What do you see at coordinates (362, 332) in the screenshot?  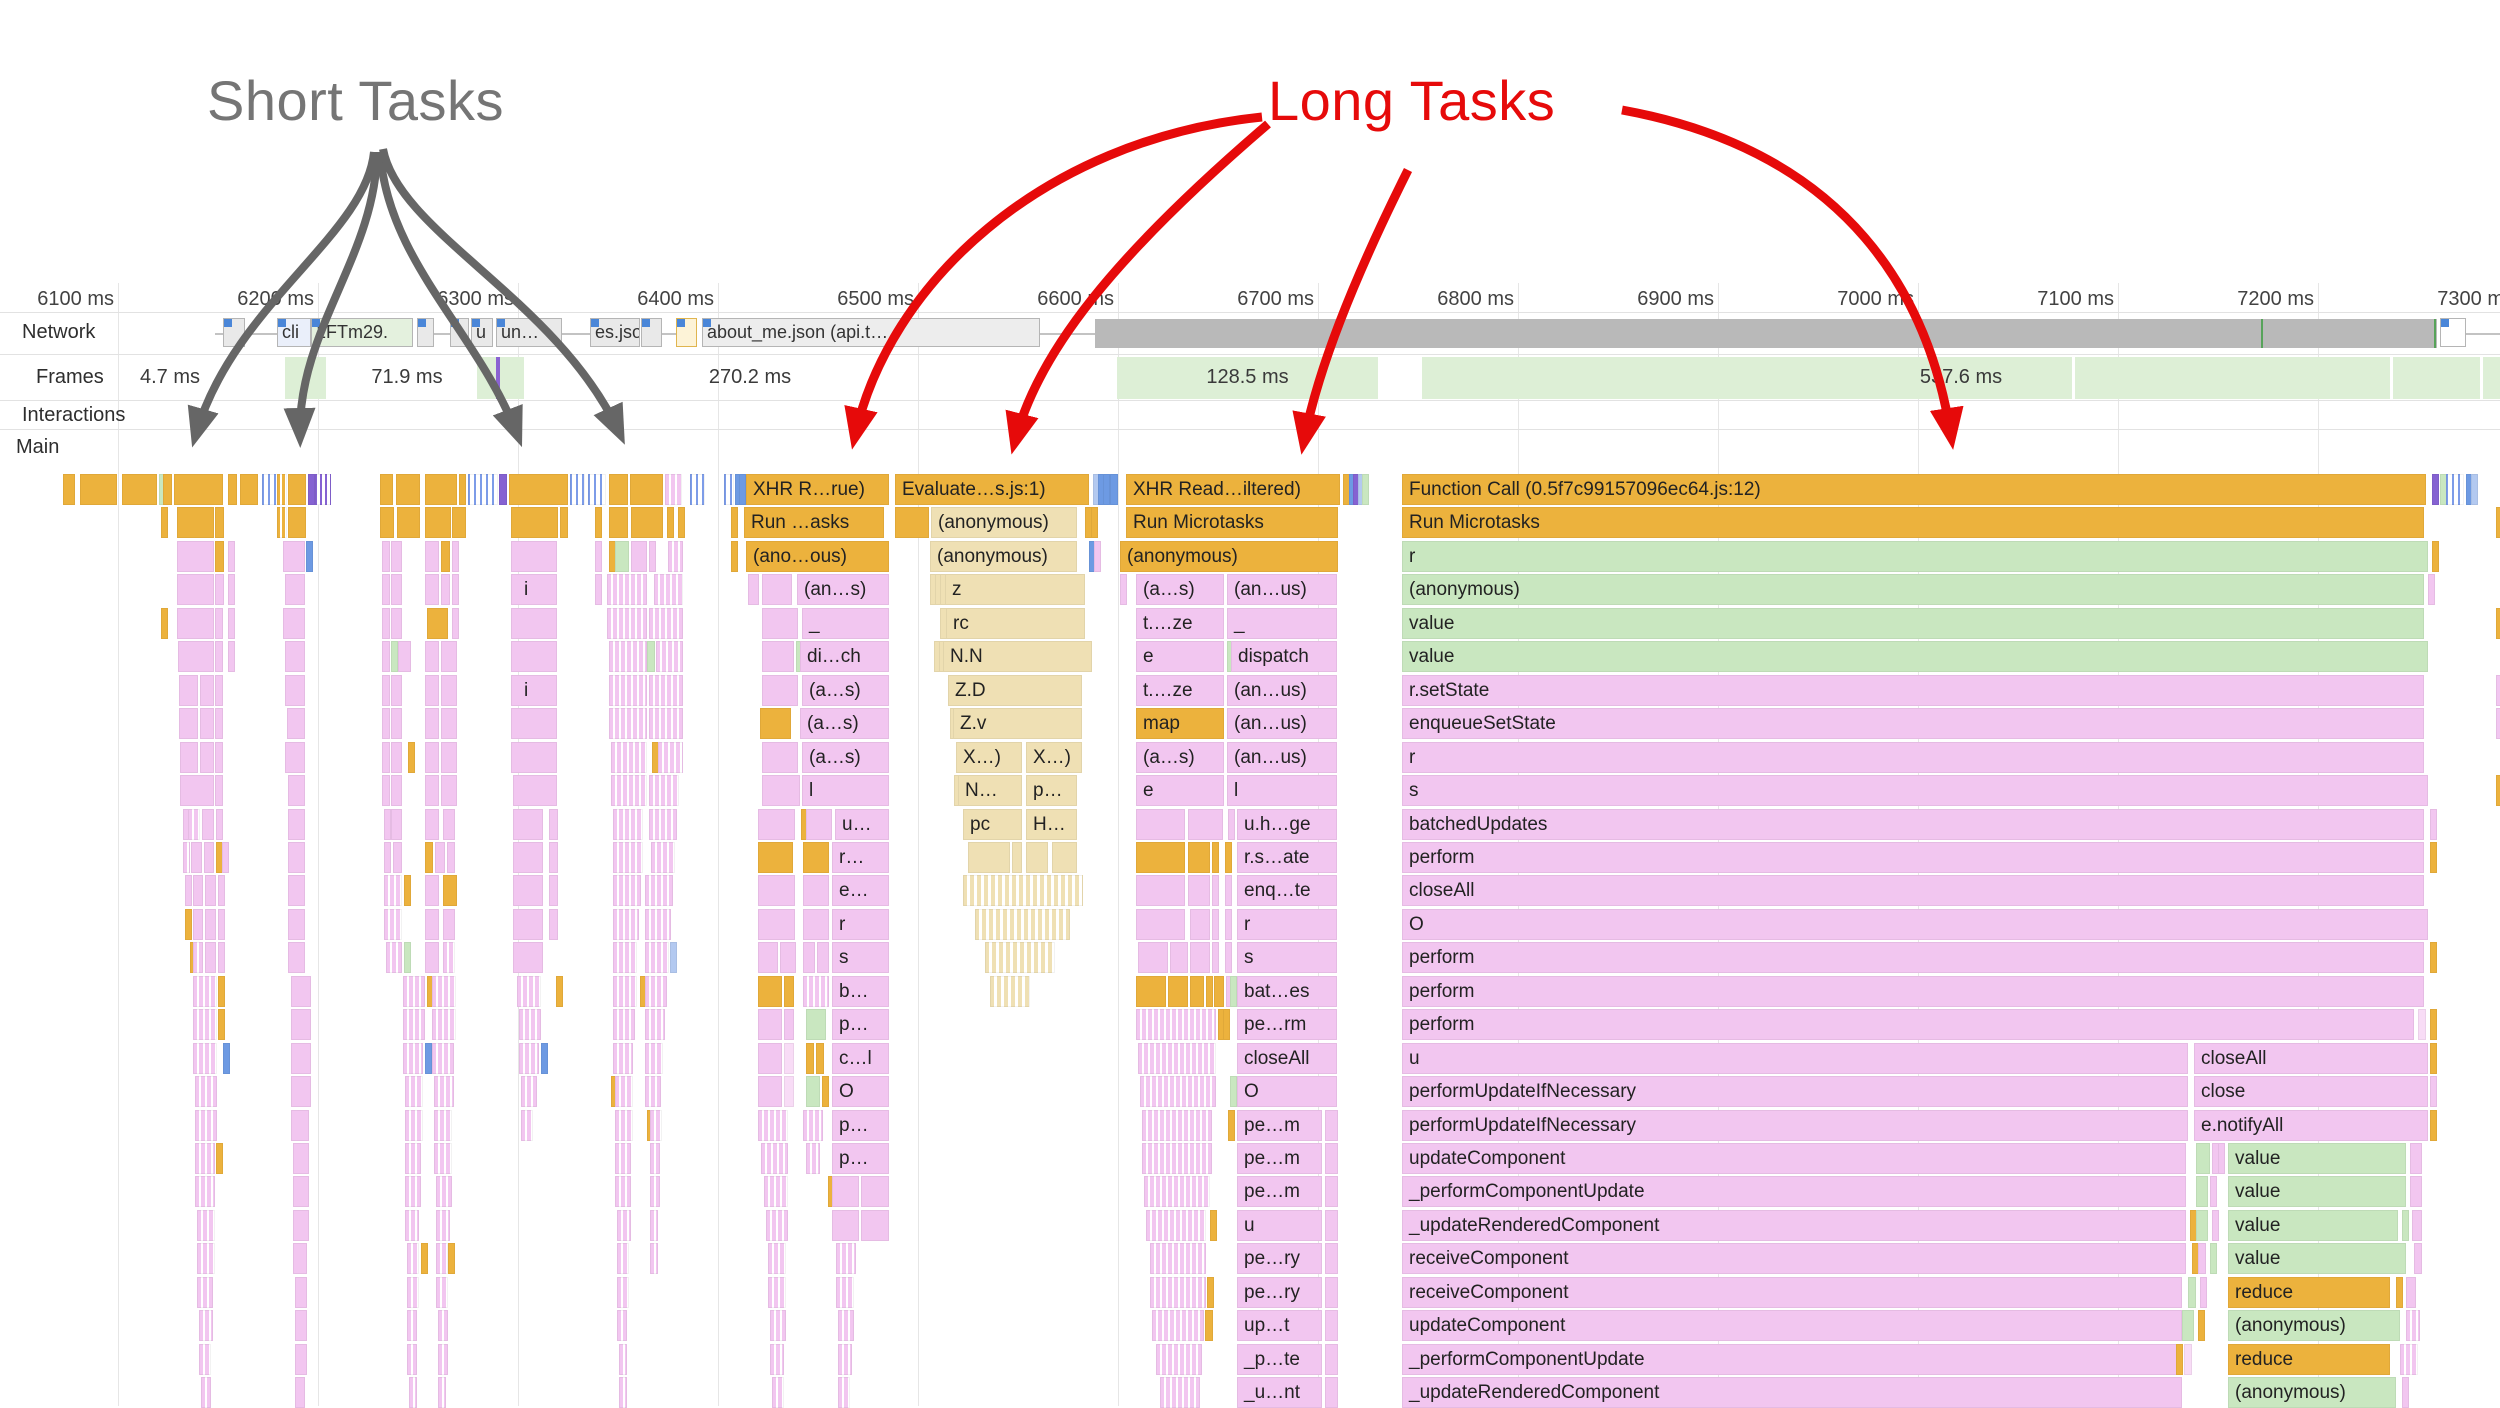 I see `network-request: 1FTm29.` at bounding box center [362, 332].